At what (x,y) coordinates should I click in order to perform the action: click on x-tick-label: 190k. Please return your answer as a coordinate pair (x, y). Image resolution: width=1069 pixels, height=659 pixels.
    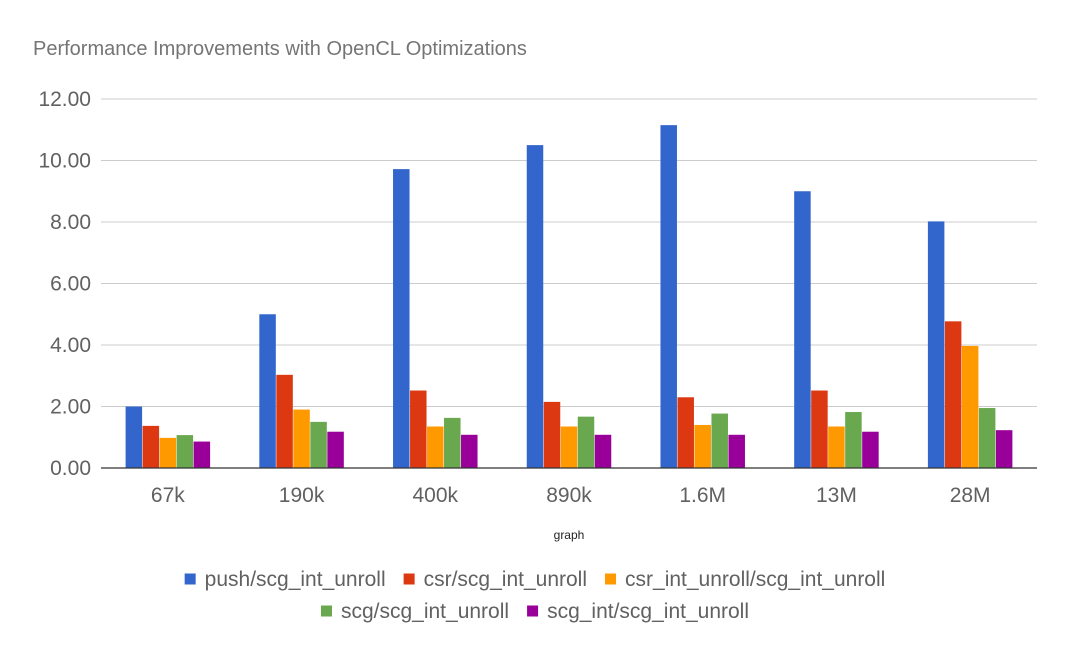
    Looking at the image, I should click on (302, 495).